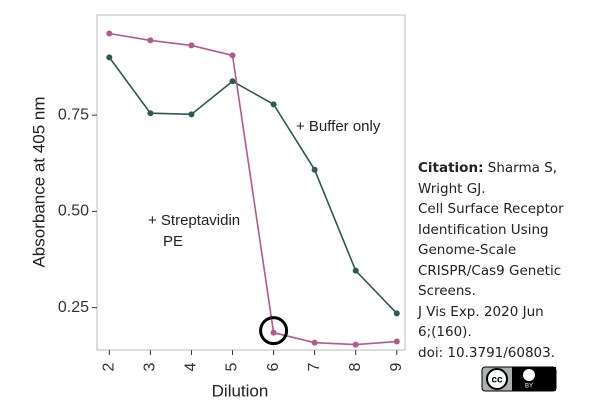  Describe the element at coordinates (519, 379) in the screenshot. I see `license-badge: cc BY` at that location.